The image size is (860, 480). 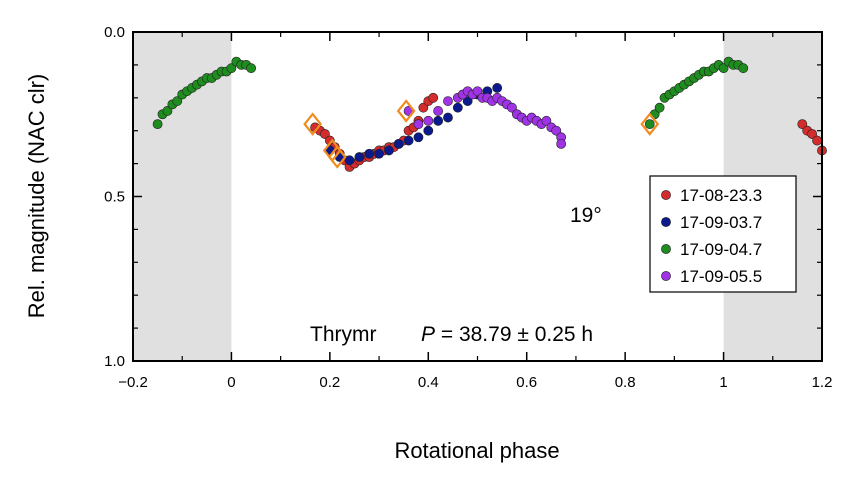 I want to click on period-value: = 38.79 ± 0.25 h, so click(x=514, y=334).